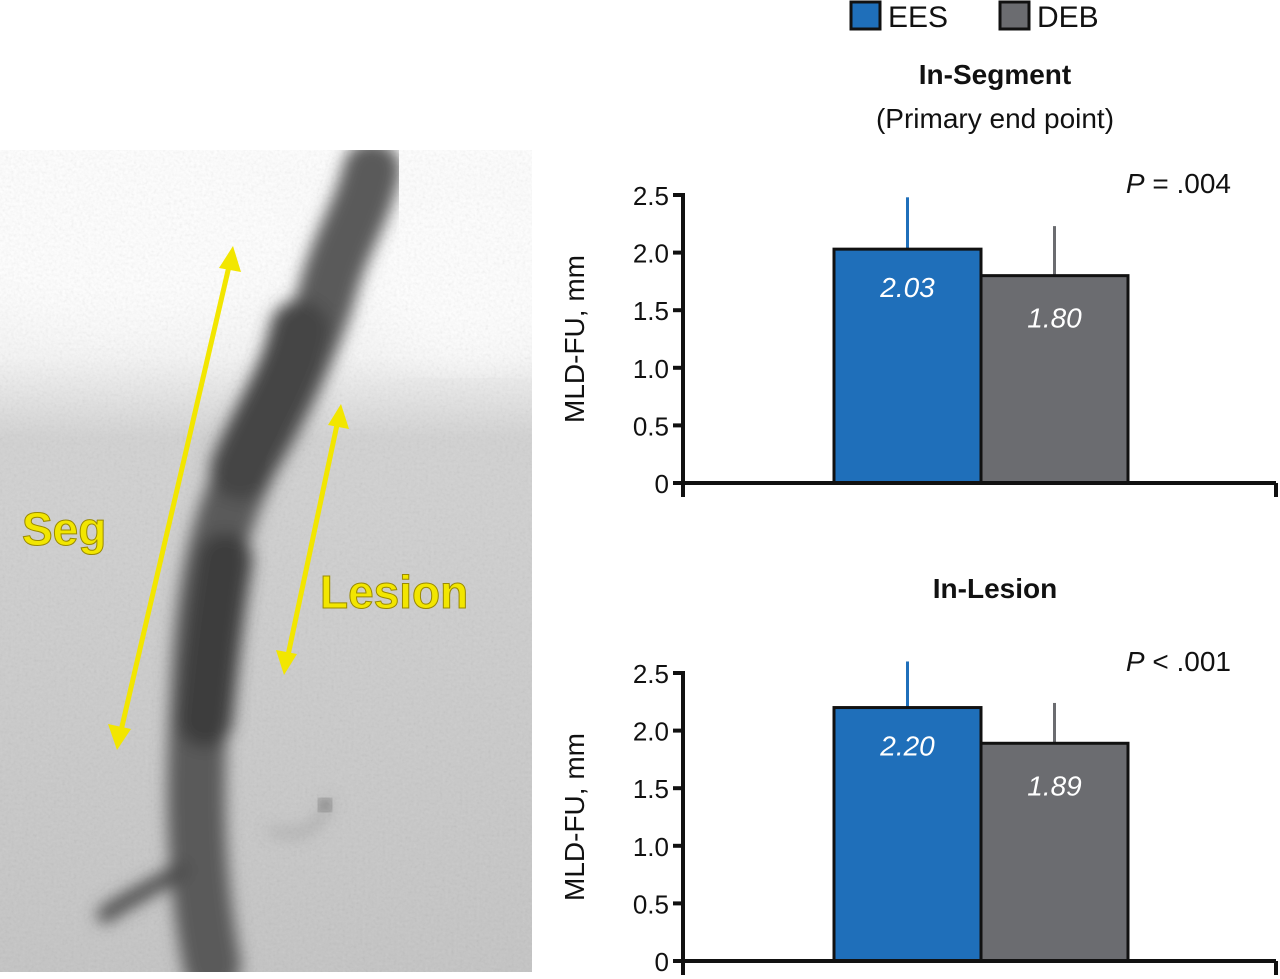 This screenshot has height=979, width=1280. Describe the element at coordinates (907, 746) in the screenshot. I see `data-label-ees: 2.20` at that location.